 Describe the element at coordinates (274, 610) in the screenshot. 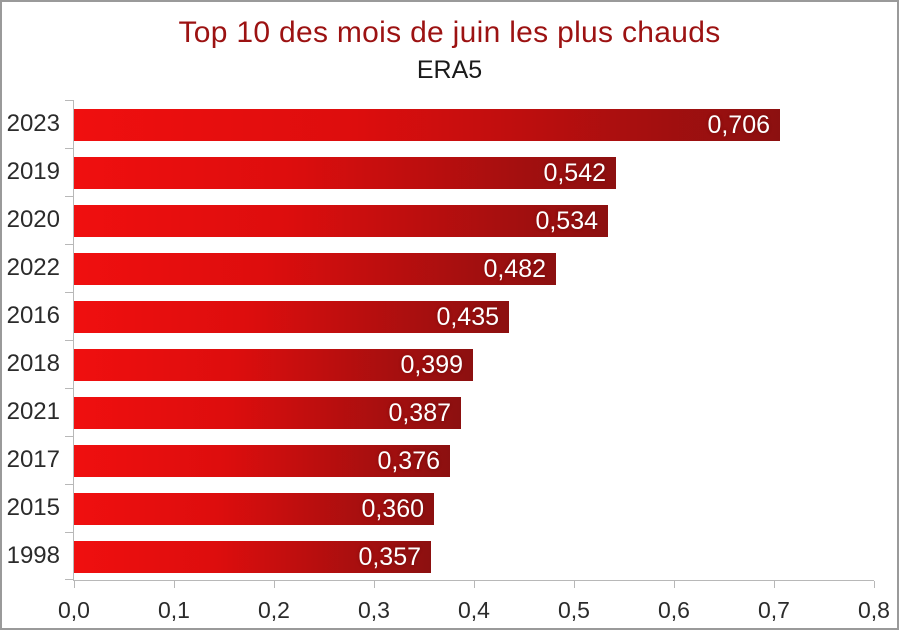

I see `x-axis-tick-label: 0,2` at that location.